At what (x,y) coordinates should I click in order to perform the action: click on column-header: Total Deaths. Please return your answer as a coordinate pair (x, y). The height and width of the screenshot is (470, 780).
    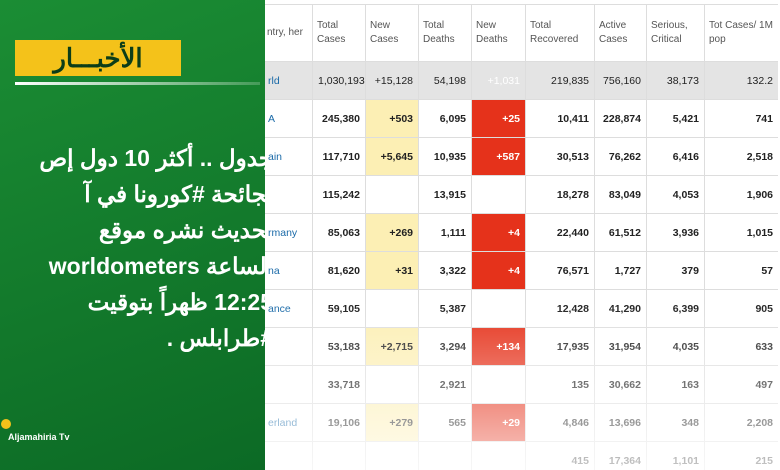
    Looking at the image, I should click on (445, 33).